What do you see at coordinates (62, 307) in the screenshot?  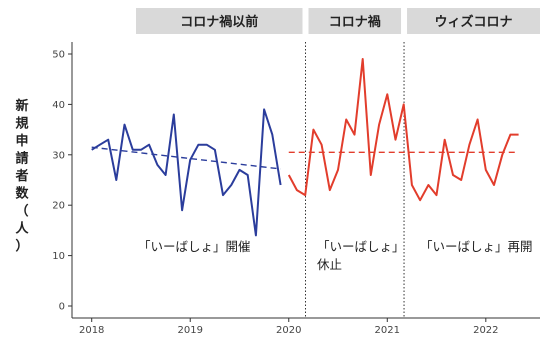 I see `y-tick-label: 0` at bounding box center [62, 307].